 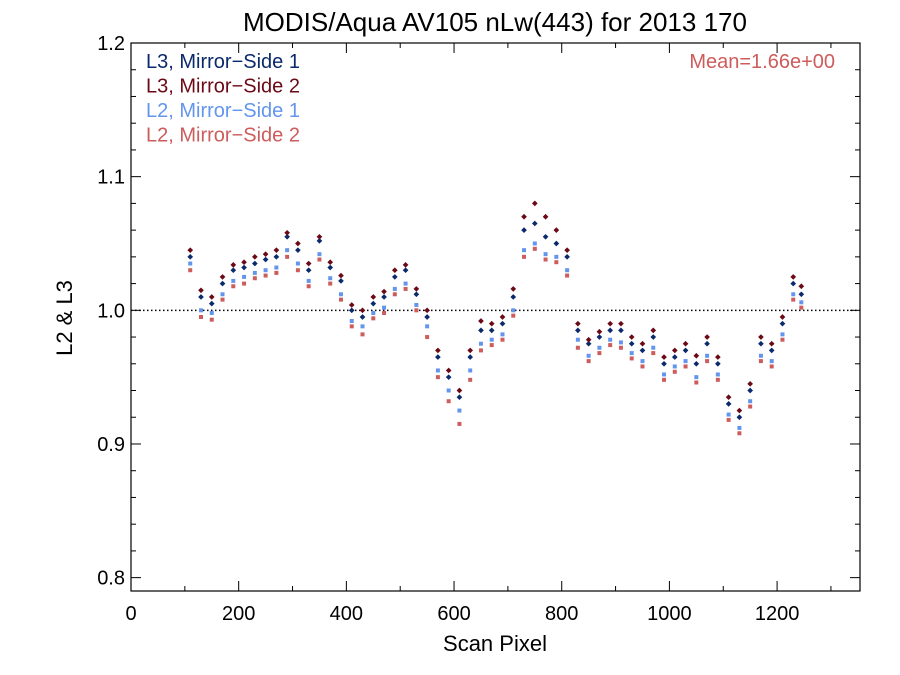 I want to click on y-tick-label: 0.9, so click(x=111, y=445).